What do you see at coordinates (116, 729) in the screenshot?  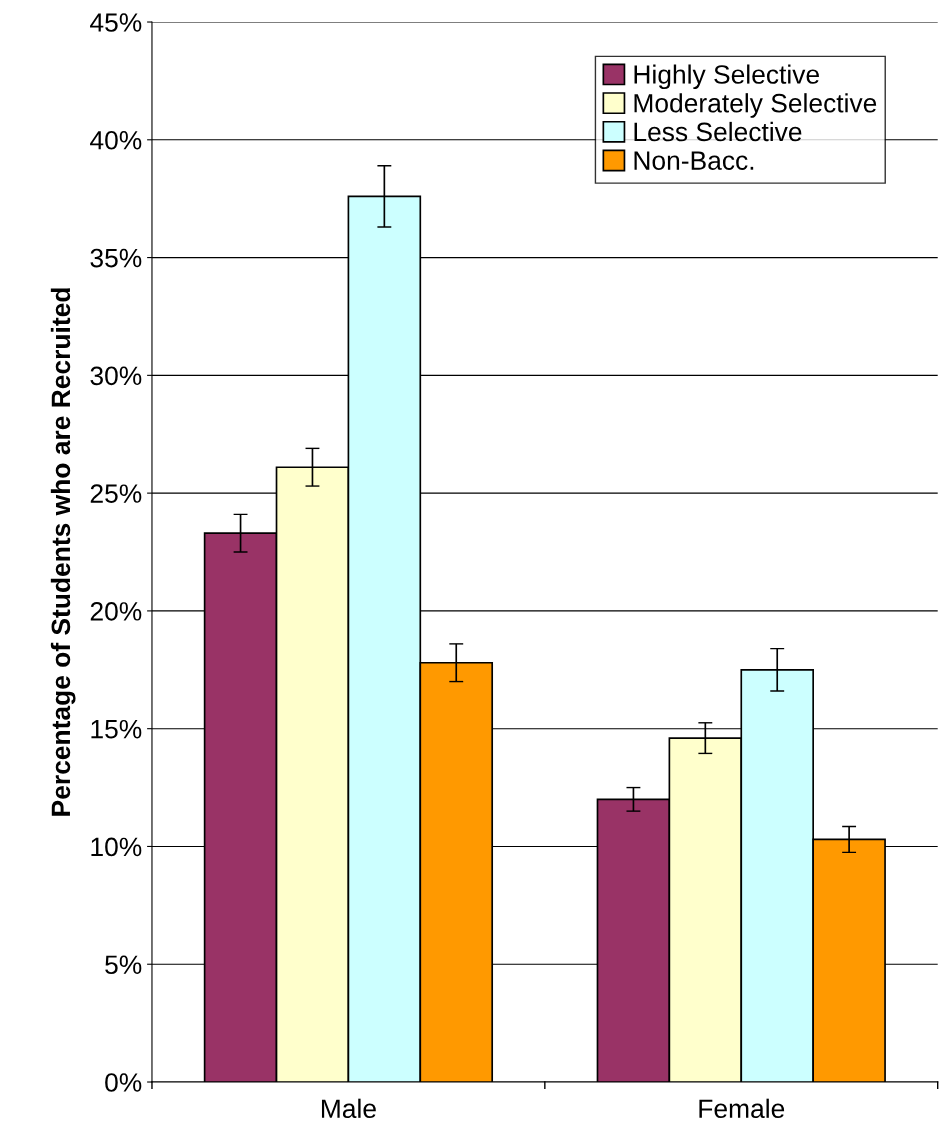 I see `y-tick-label: 15%` at bounding box center [116, 729].